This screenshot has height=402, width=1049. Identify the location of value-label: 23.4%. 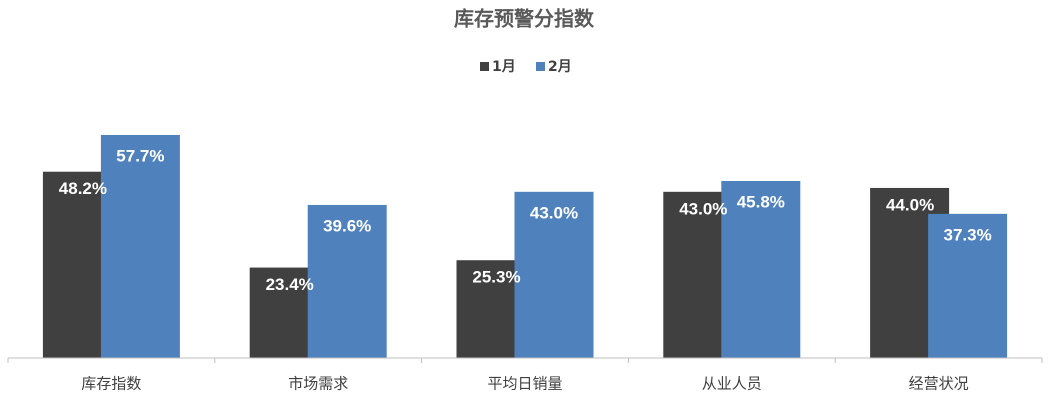
(290, 284).